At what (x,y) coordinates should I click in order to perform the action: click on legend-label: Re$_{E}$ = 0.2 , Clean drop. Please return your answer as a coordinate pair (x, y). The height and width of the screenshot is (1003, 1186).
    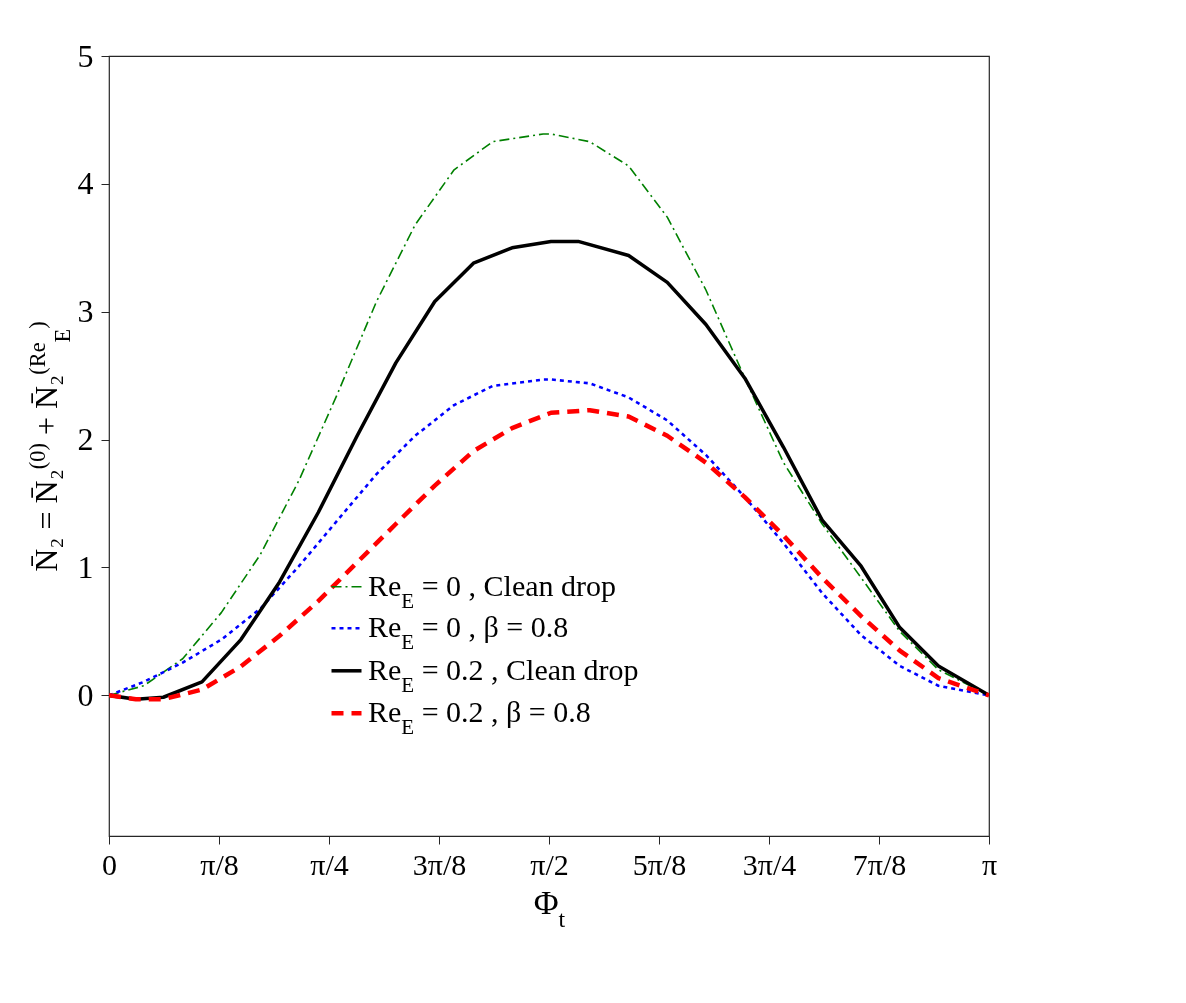
    Looking at the image, I should click on (503, 674).